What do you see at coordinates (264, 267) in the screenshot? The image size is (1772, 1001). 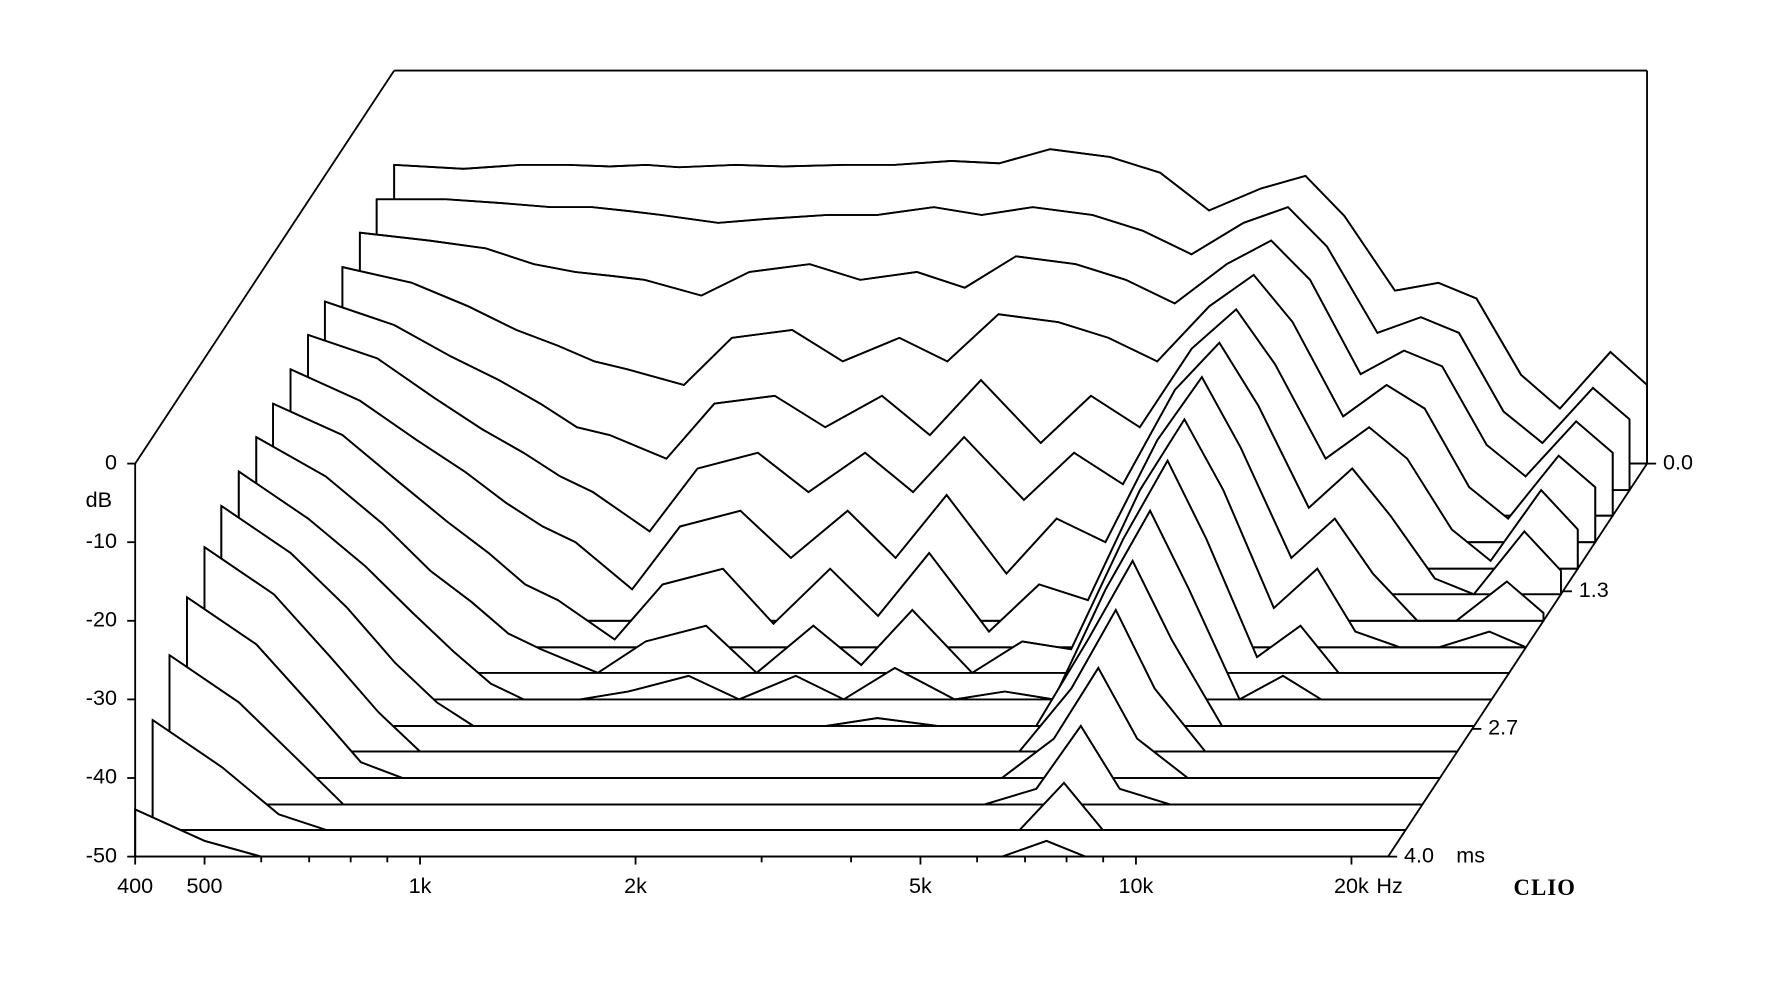 I see `frame-edge` at bounding box center [264, 267].